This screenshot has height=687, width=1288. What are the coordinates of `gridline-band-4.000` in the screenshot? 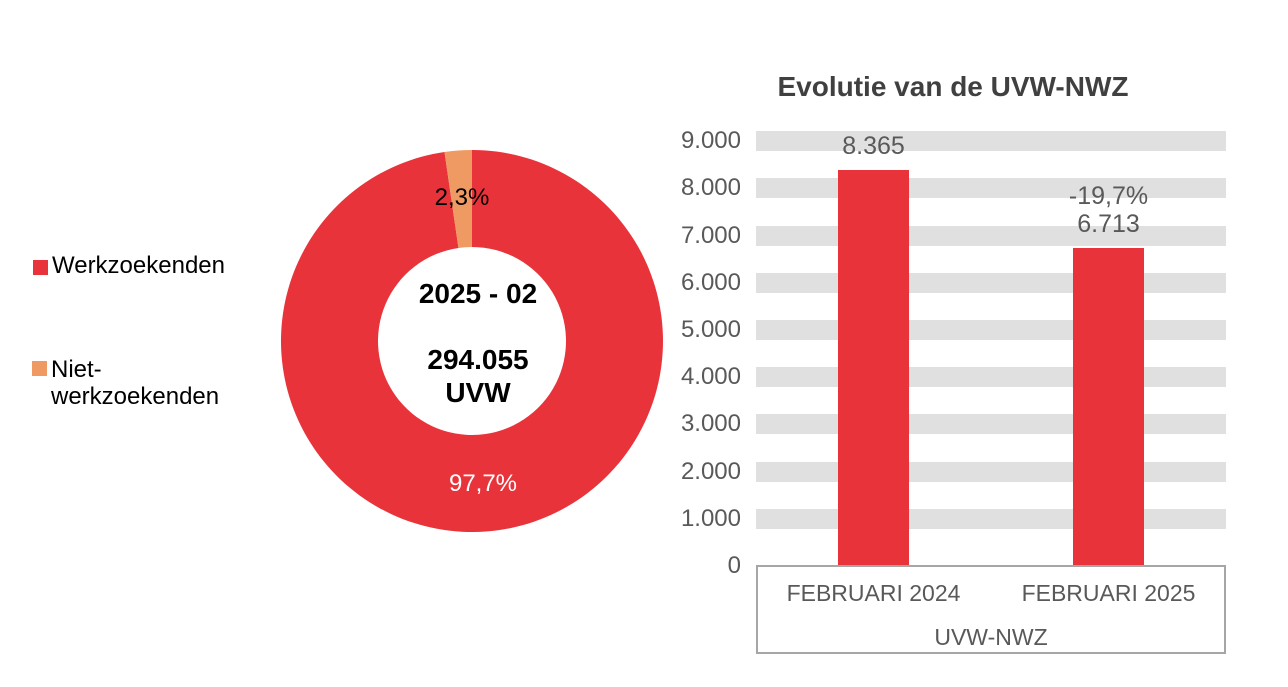 It's located at (991, 377).